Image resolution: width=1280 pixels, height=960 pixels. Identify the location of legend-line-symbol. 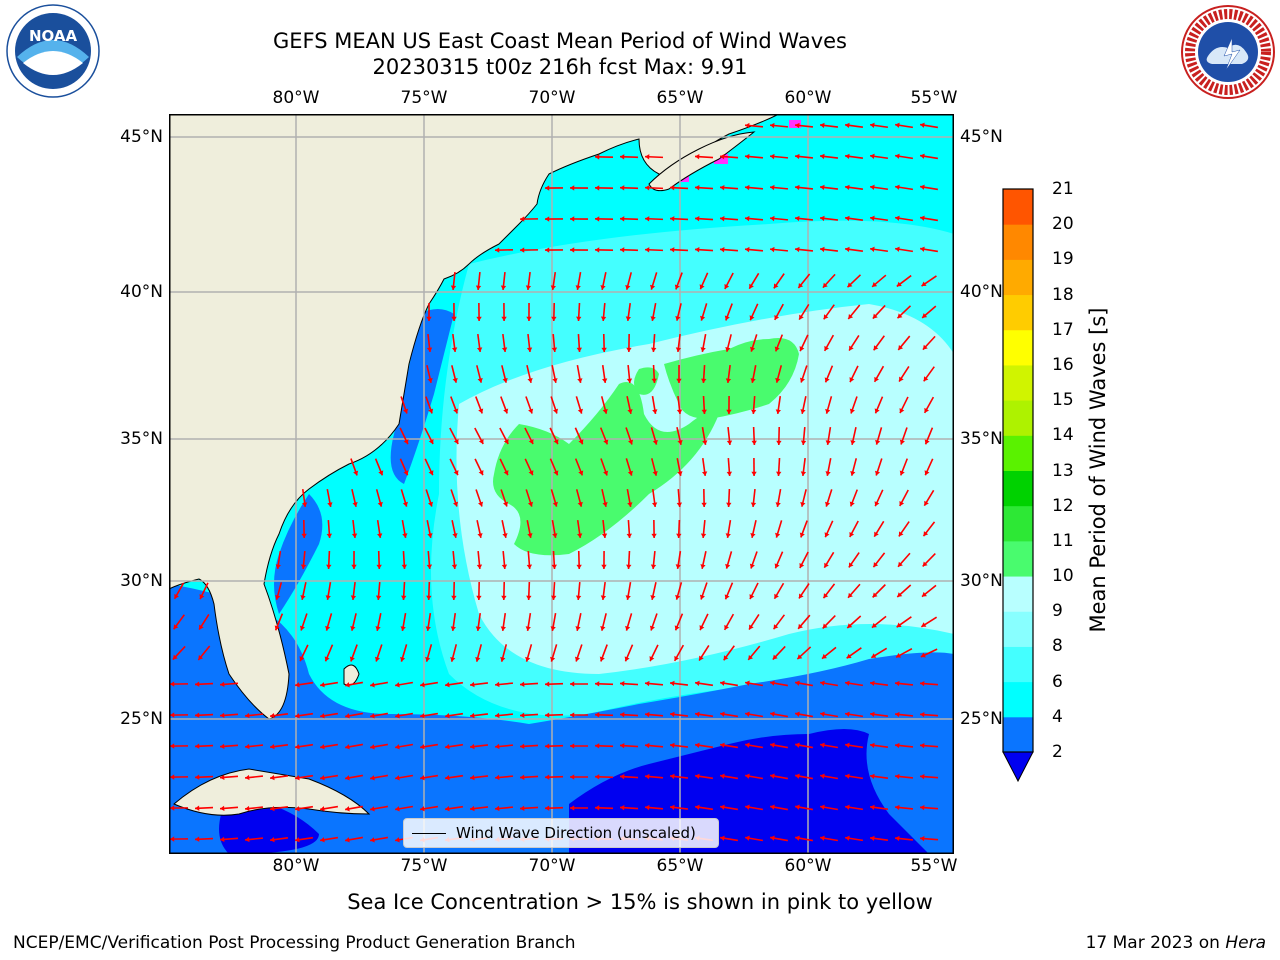
(429, 833).